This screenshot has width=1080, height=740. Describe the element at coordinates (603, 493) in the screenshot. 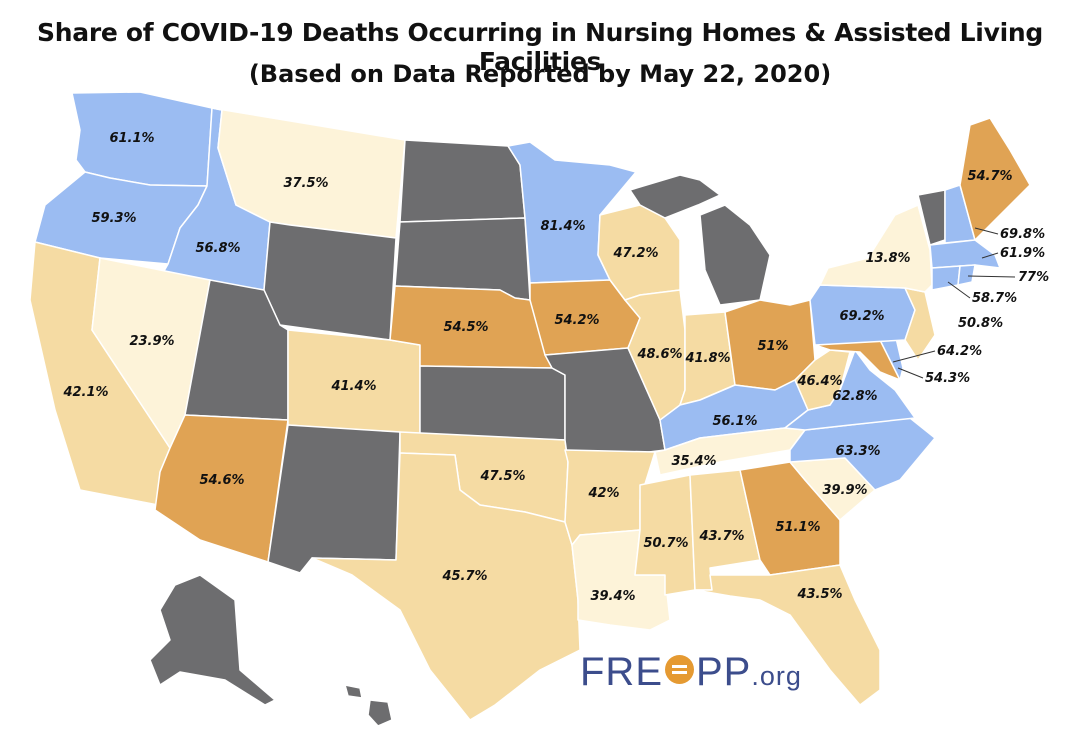

I see `label-AR: 42%` at that location.